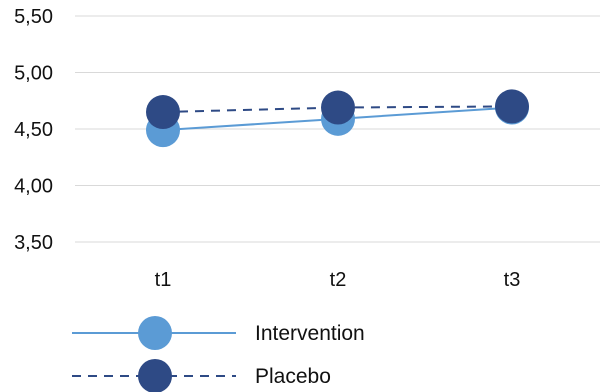  I want to click on y-tick-label: 3,50, so click(33, 243).